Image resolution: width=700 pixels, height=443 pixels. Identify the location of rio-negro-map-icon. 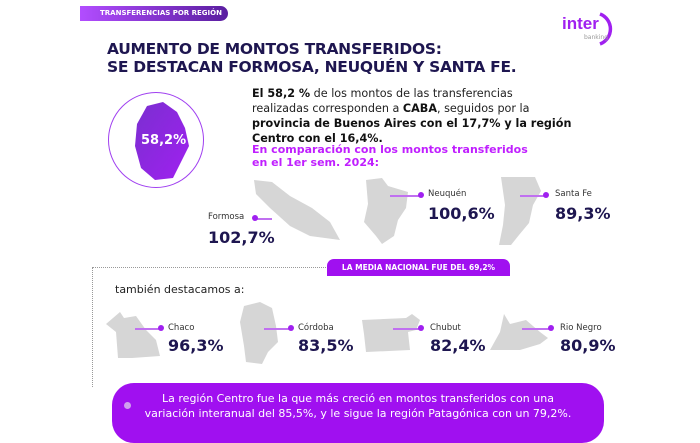
(519, 332).